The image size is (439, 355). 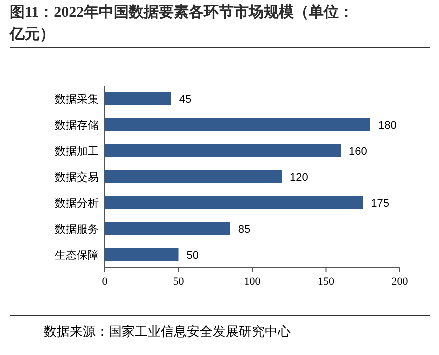 I want to click on source-note: 数据来源：国家工业信息安全发展研究中心, so click(x=167, y=331).